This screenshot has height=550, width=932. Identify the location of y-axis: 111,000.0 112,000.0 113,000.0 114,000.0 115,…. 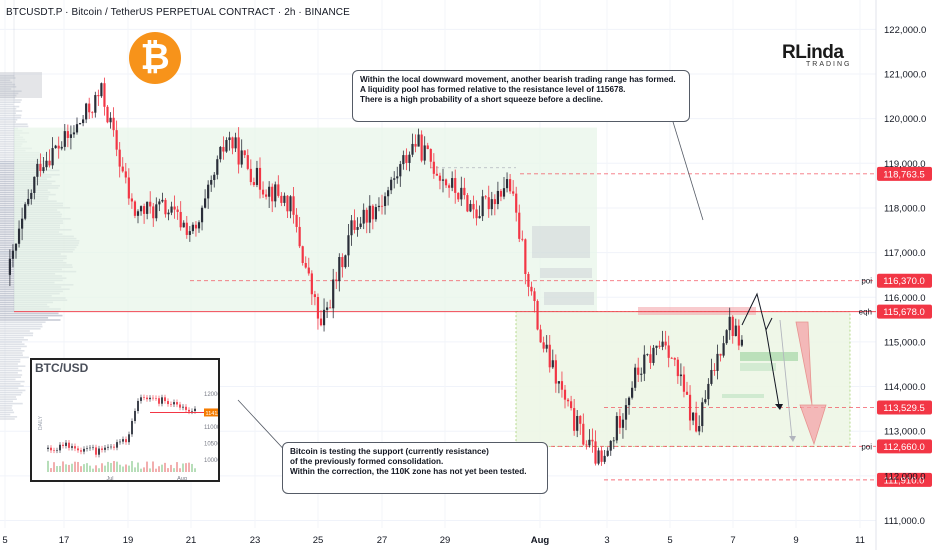
(905, 276).